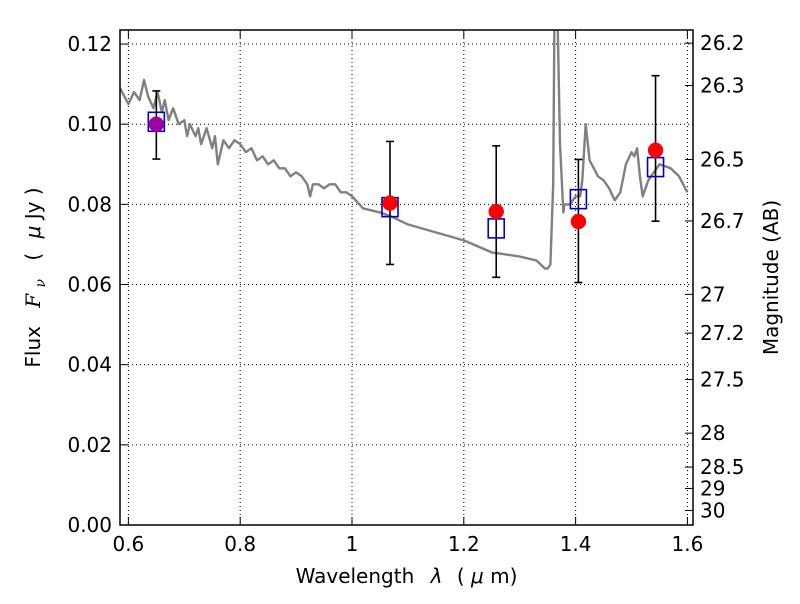 The height and width of the screenshot is (604, 800). Describe the element at coordinates (576, 544) in the screenshot. I see `x-tick-label: 1.4` at that location.